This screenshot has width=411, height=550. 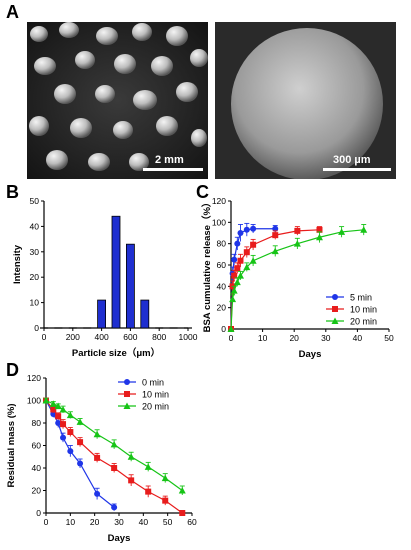 What do you see at coordinates (263, 338) in the screenshot?
I see `x-tick-label: 10` at bounding box center [263, 338].